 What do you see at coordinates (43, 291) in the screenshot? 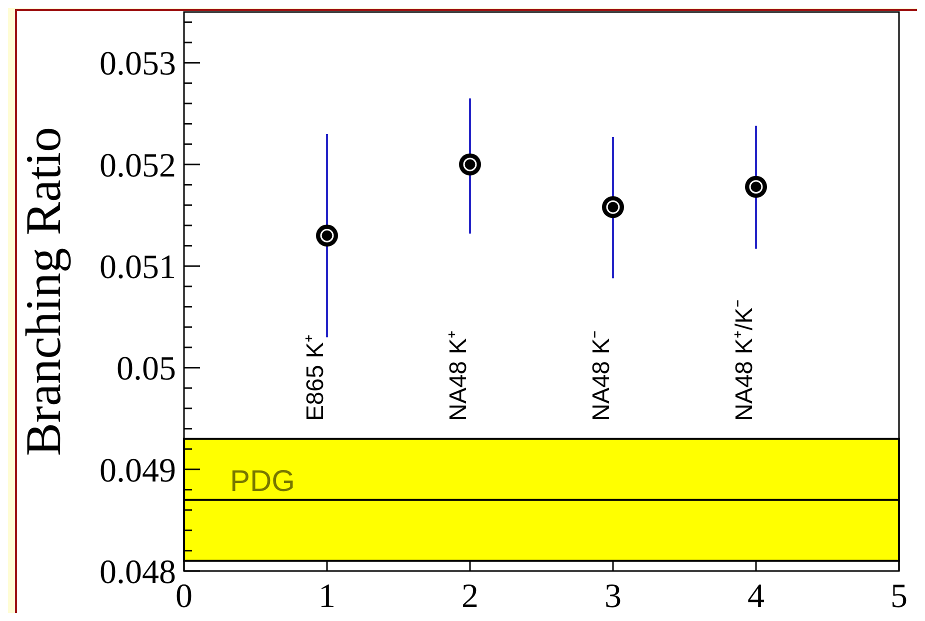
I see `y-axis-title: Branching Ratio` at bounding box center [43, 291].